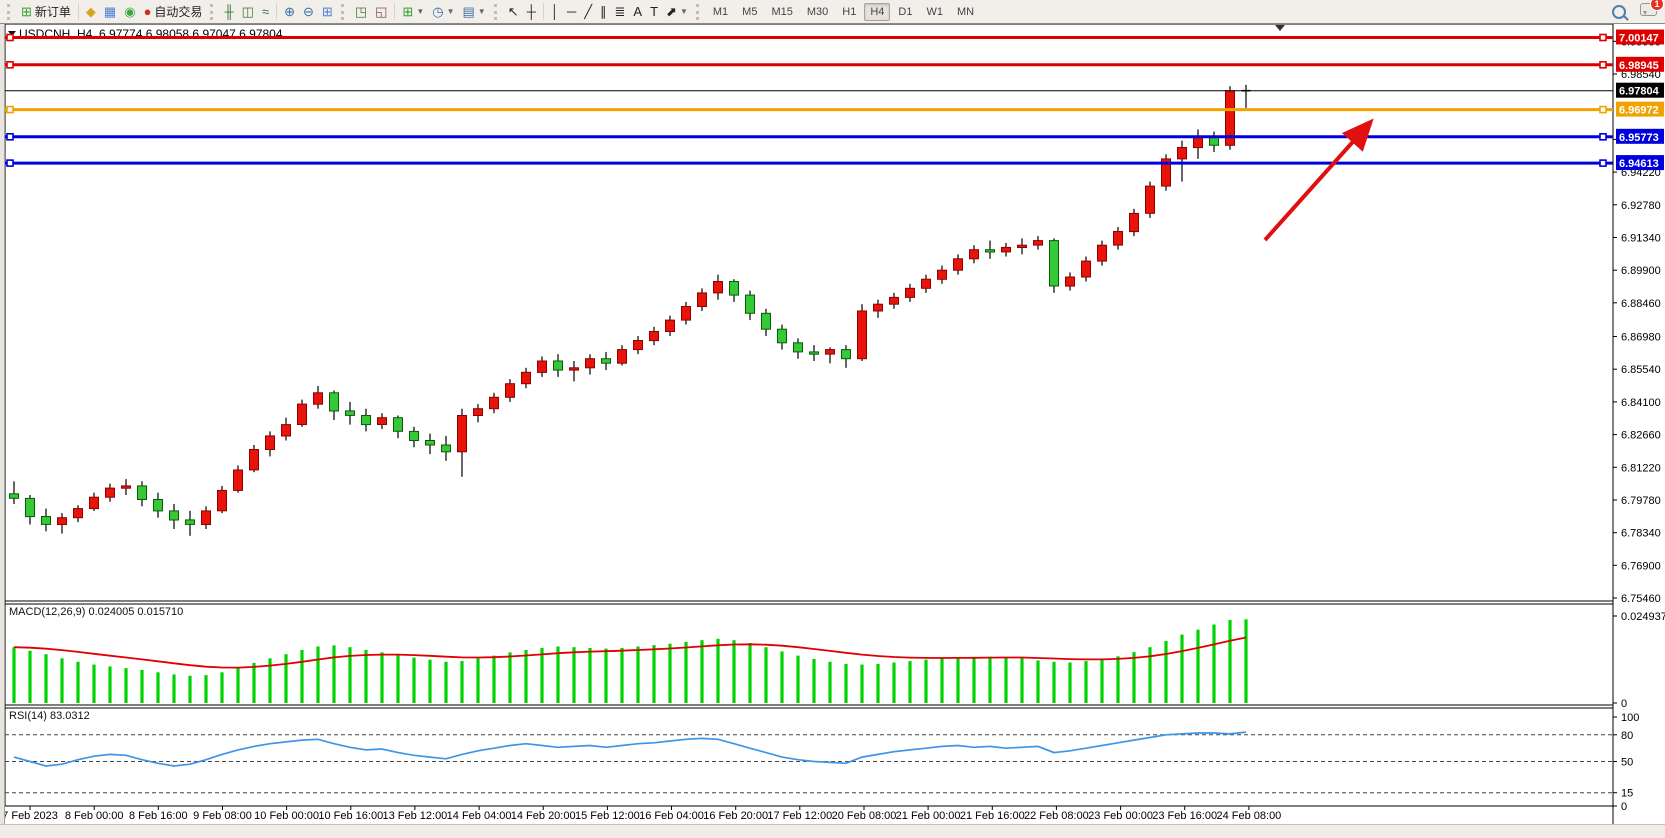  I want to click on text-tool-button: A, so click(637, 11).